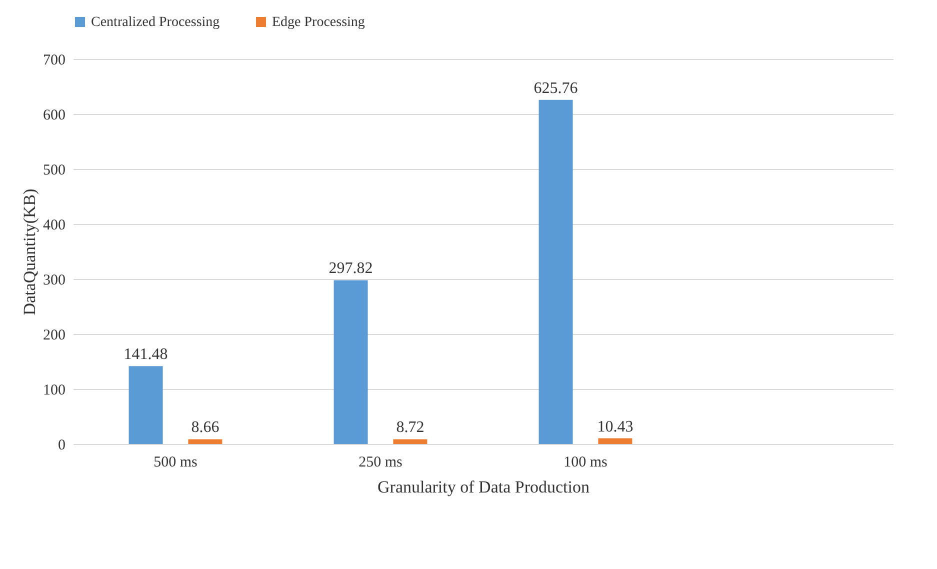 Image resolution: width=937 pixels, height=569 pixels. Describe the element at coordinates (54, 226) in the screenshot. I see `y-tick-label: 400` at that location.